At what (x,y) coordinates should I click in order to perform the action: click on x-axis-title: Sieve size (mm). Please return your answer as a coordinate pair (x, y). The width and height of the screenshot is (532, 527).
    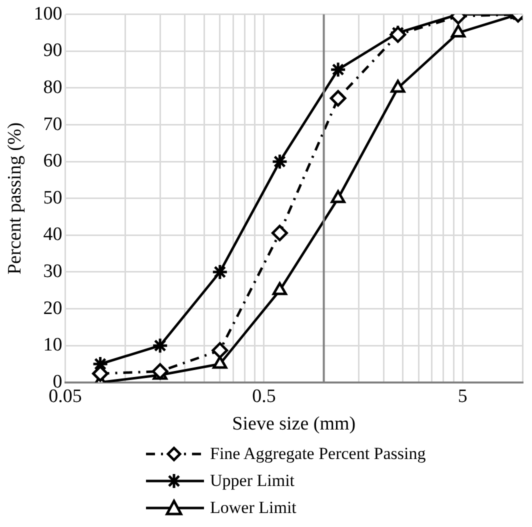
    Looking at the image, I should click on (294, 424).